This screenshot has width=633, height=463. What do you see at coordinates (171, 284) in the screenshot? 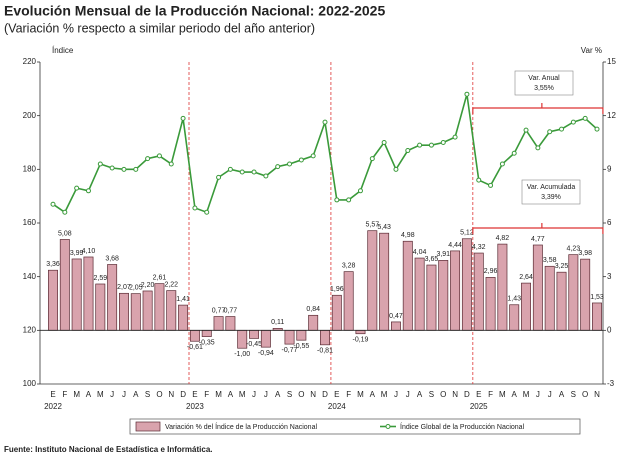
I see `bar-value-label: 2,22` at bounding box center [171, 284].